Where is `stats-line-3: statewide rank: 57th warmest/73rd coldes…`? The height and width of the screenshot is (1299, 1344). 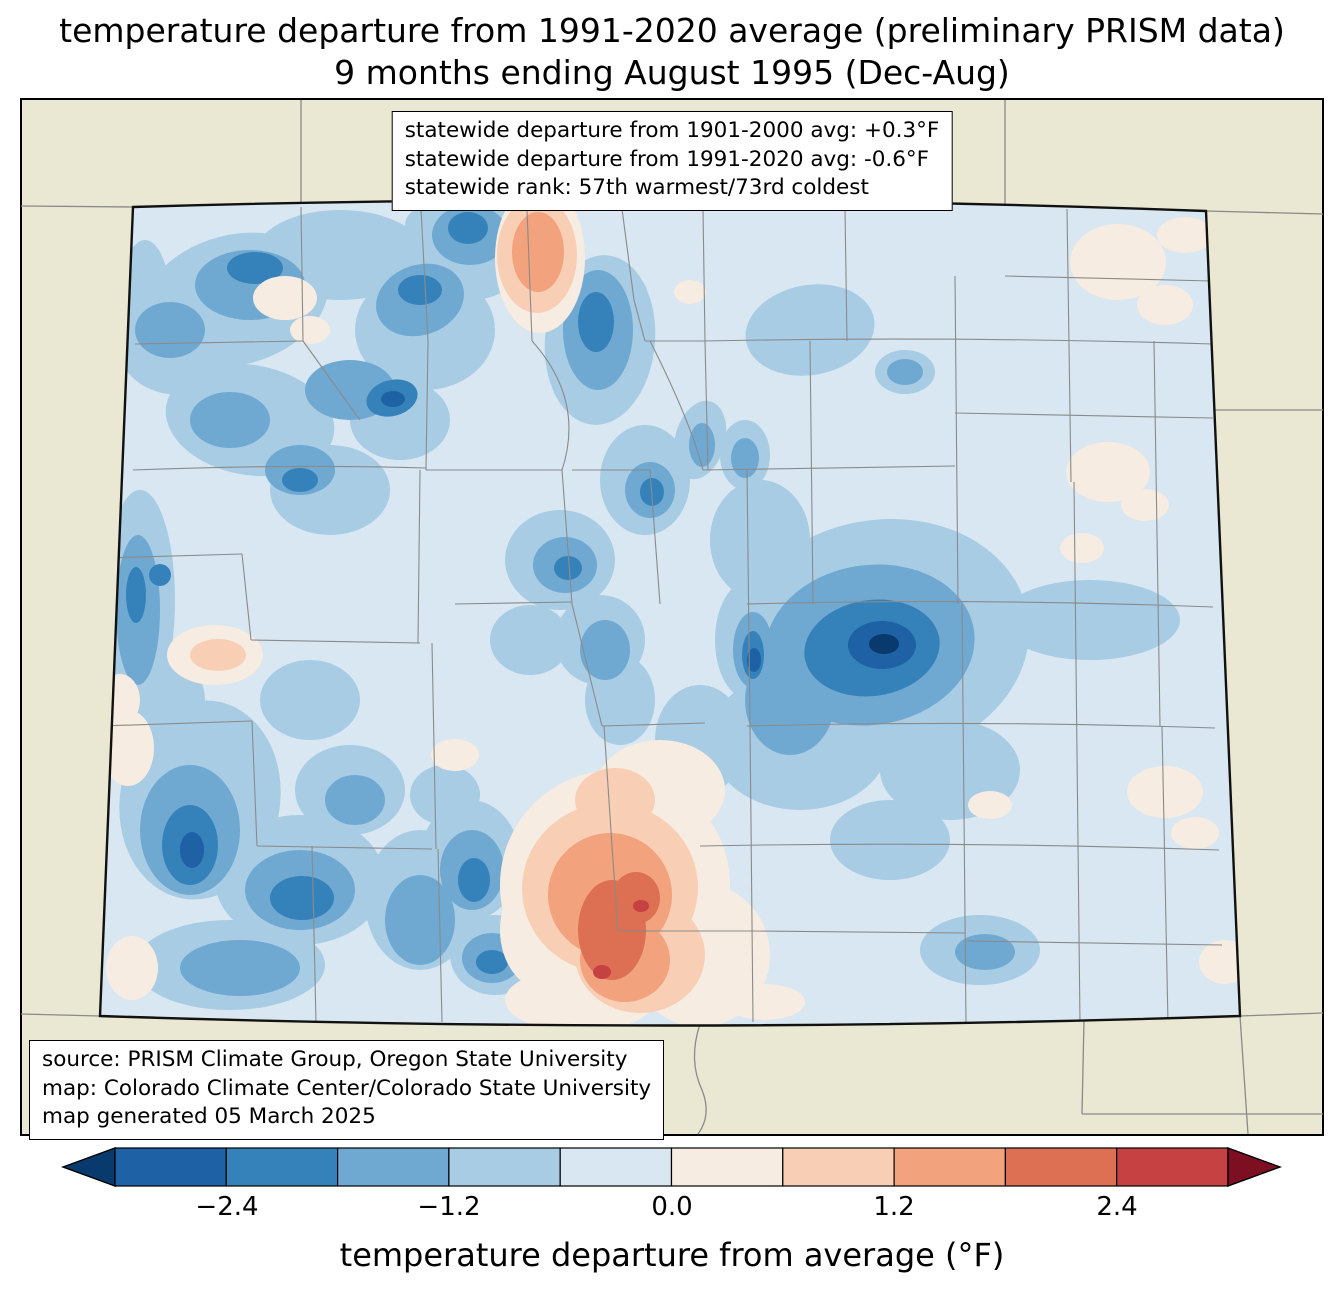
stats-line-3: statewide rank: 57th warmest/73rd coldes… is located at coordinates (636, 188).